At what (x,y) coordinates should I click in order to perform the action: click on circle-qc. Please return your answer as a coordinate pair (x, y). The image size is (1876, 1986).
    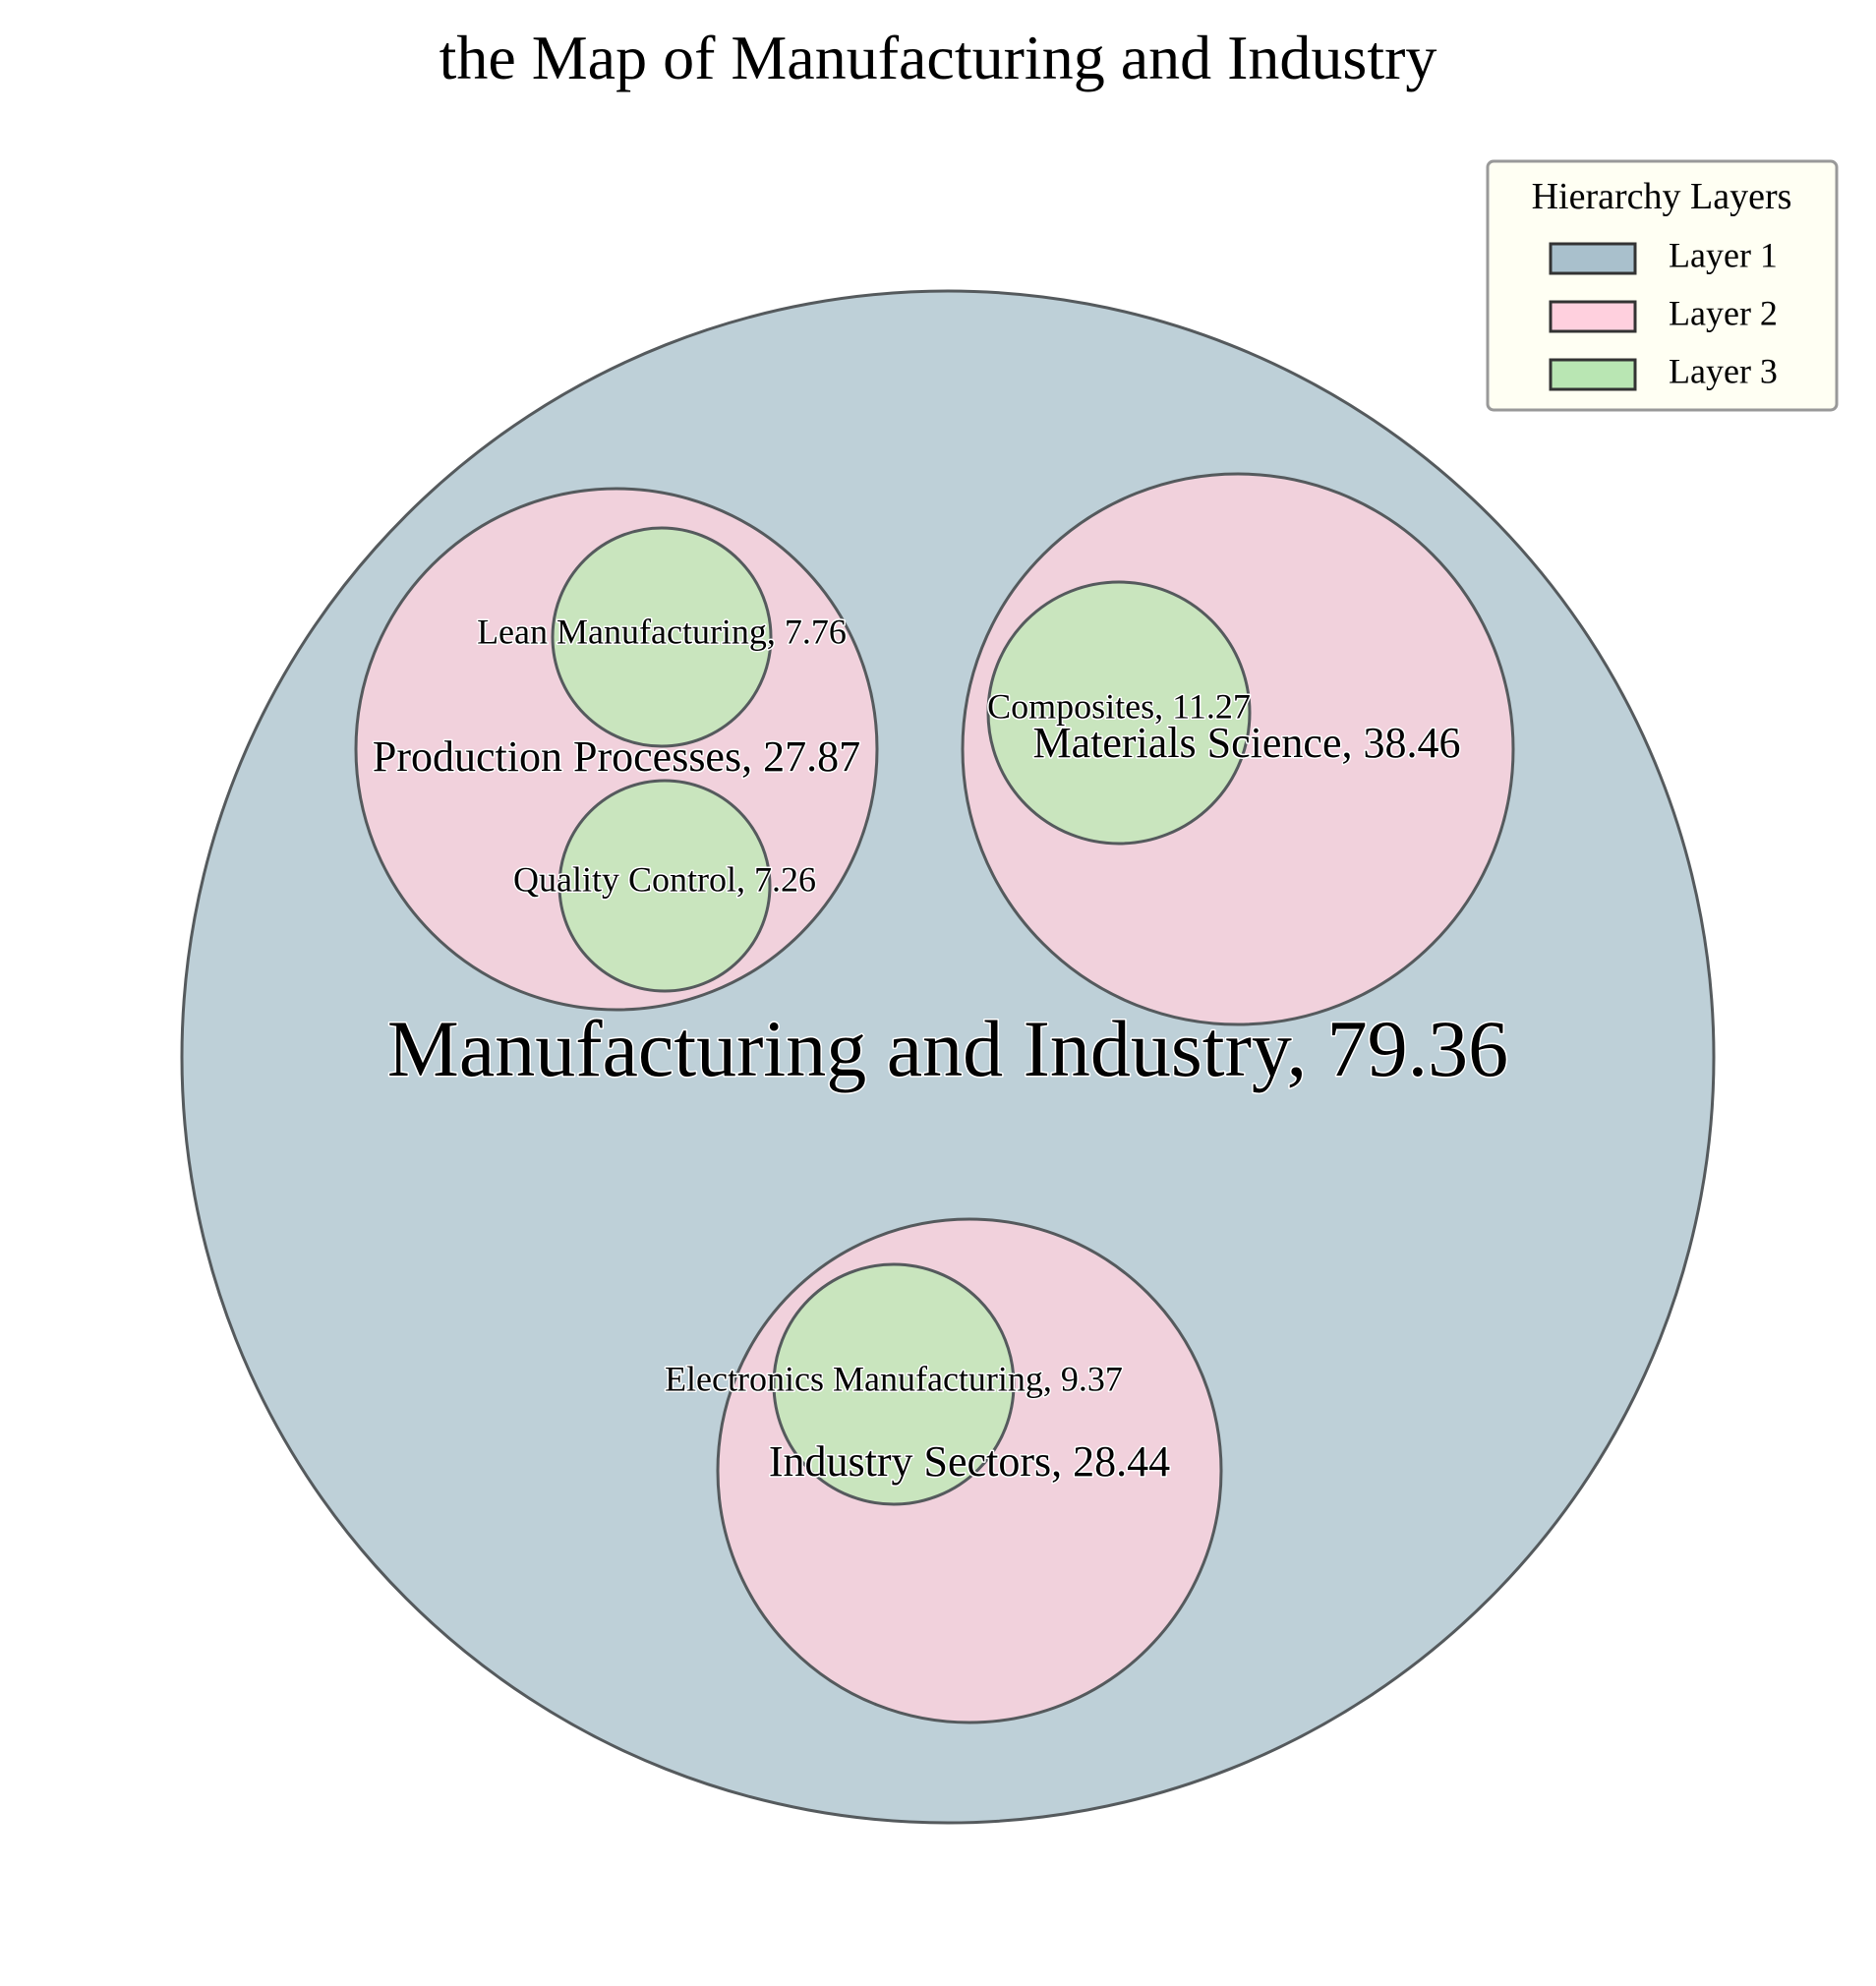
    Looking at the image, I should click on (665, 886).